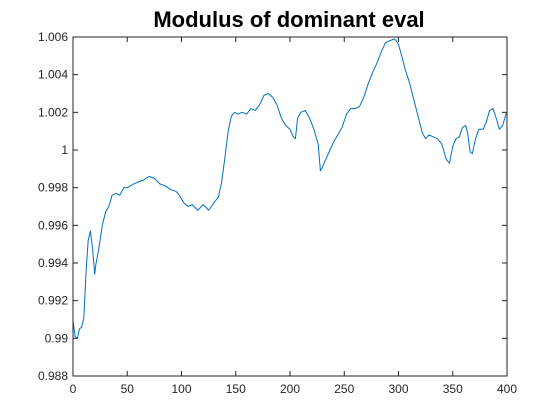 The width and height of the screenshot is (560, 420). I want to click on x-tick-label: 100, so click(181, 389).